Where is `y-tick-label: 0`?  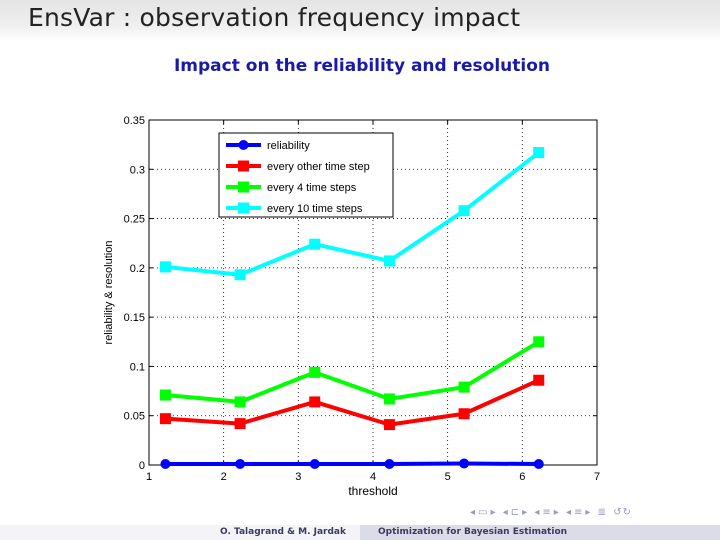
y-tick-label: 0 is located at coordinates (142, 466).